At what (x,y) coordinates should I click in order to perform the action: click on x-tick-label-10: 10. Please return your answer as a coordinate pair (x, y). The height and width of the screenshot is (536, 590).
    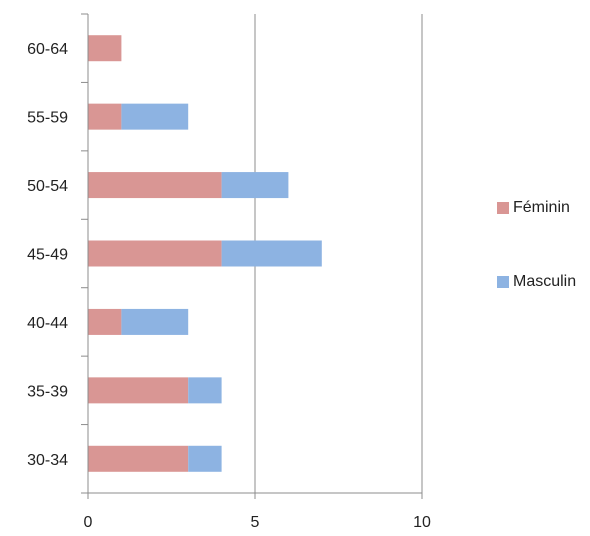
    Looking at the image, I should click on (422, 522).